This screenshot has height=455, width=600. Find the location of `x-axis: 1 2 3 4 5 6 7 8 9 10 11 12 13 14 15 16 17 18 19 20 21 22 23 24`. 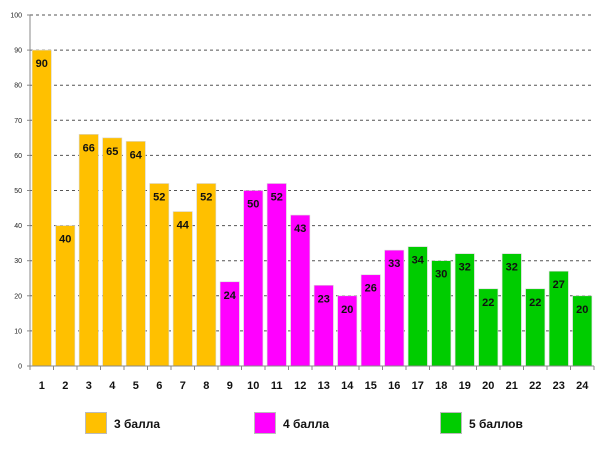

x-axis: 1 2 3 4 5 6 7 8 9 10 11 12 13 14 15 16 17 18 19 20 21 22 23 24 is located at coordinates (312, 378).